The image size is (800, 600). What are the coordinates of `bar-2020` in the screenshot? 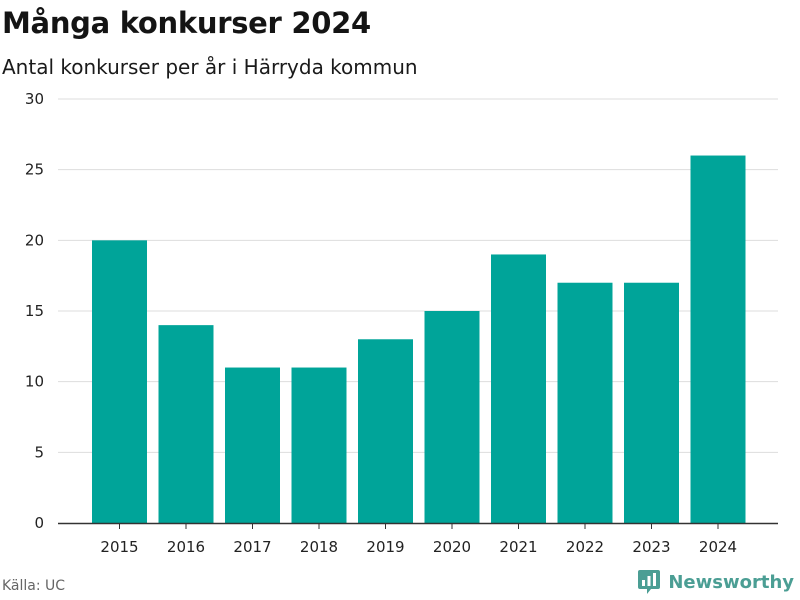 It's located at (452, 417).